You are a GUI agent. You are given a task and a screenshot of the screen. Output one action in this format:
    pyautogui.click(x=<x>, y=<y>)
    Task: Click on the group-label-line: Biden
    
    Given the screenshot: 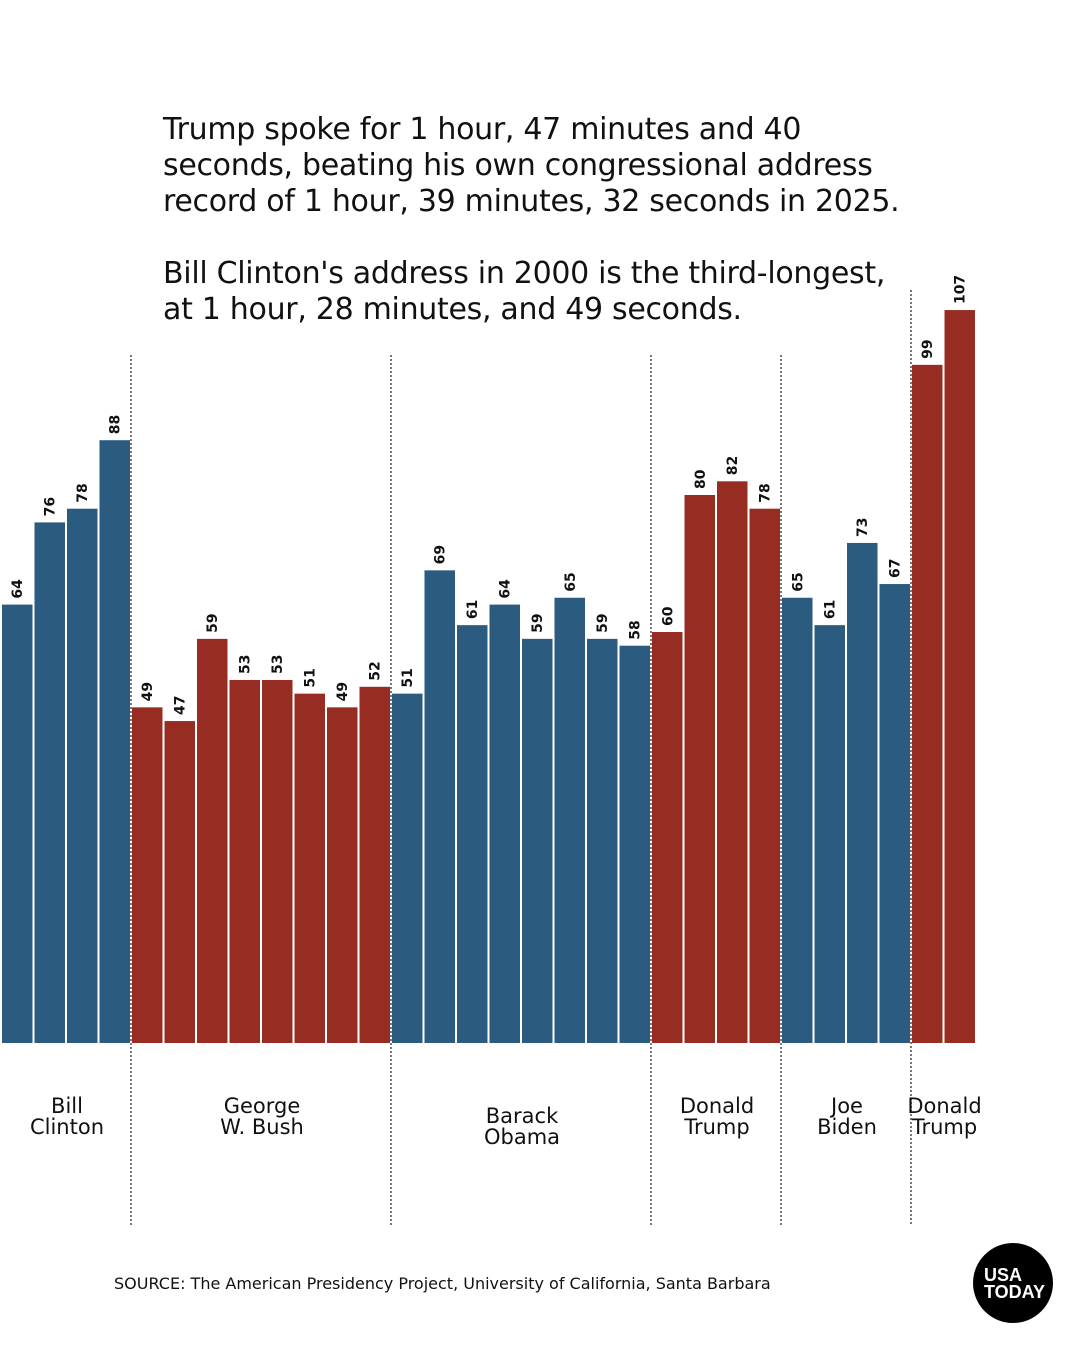 What is the action you would take?
    pyautogui.click(x=847, y=1127)
    